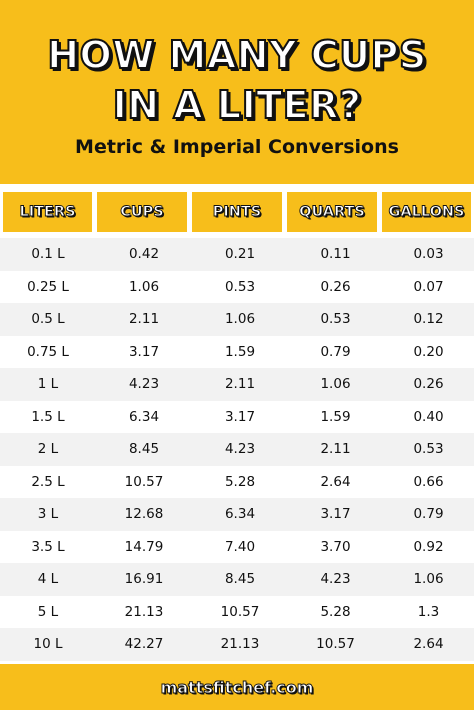 The image size is (474, 710). What do you see at coordinates (240, 286) in the screenshot?
I see `table-cell-pints: 0.53` at bounding box center [240, 286].